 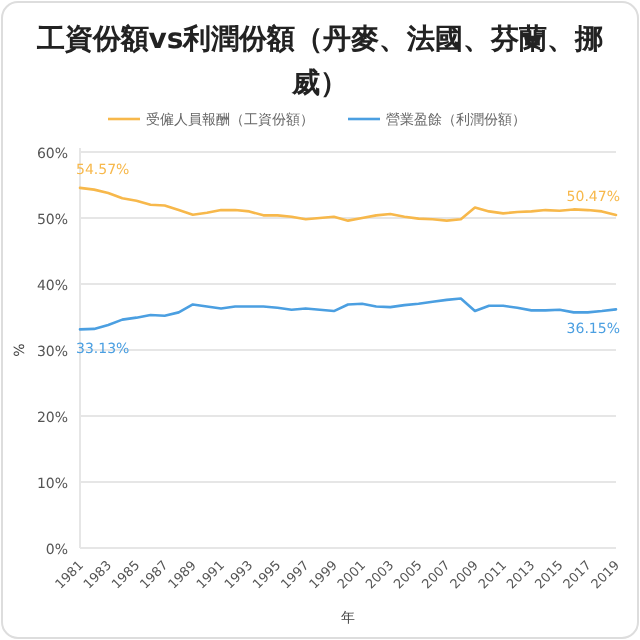 I want to click on title: 工資份額vs利潤份額（丹麥、法國、芬蘭、挪威）, so click(x=320, y=62).